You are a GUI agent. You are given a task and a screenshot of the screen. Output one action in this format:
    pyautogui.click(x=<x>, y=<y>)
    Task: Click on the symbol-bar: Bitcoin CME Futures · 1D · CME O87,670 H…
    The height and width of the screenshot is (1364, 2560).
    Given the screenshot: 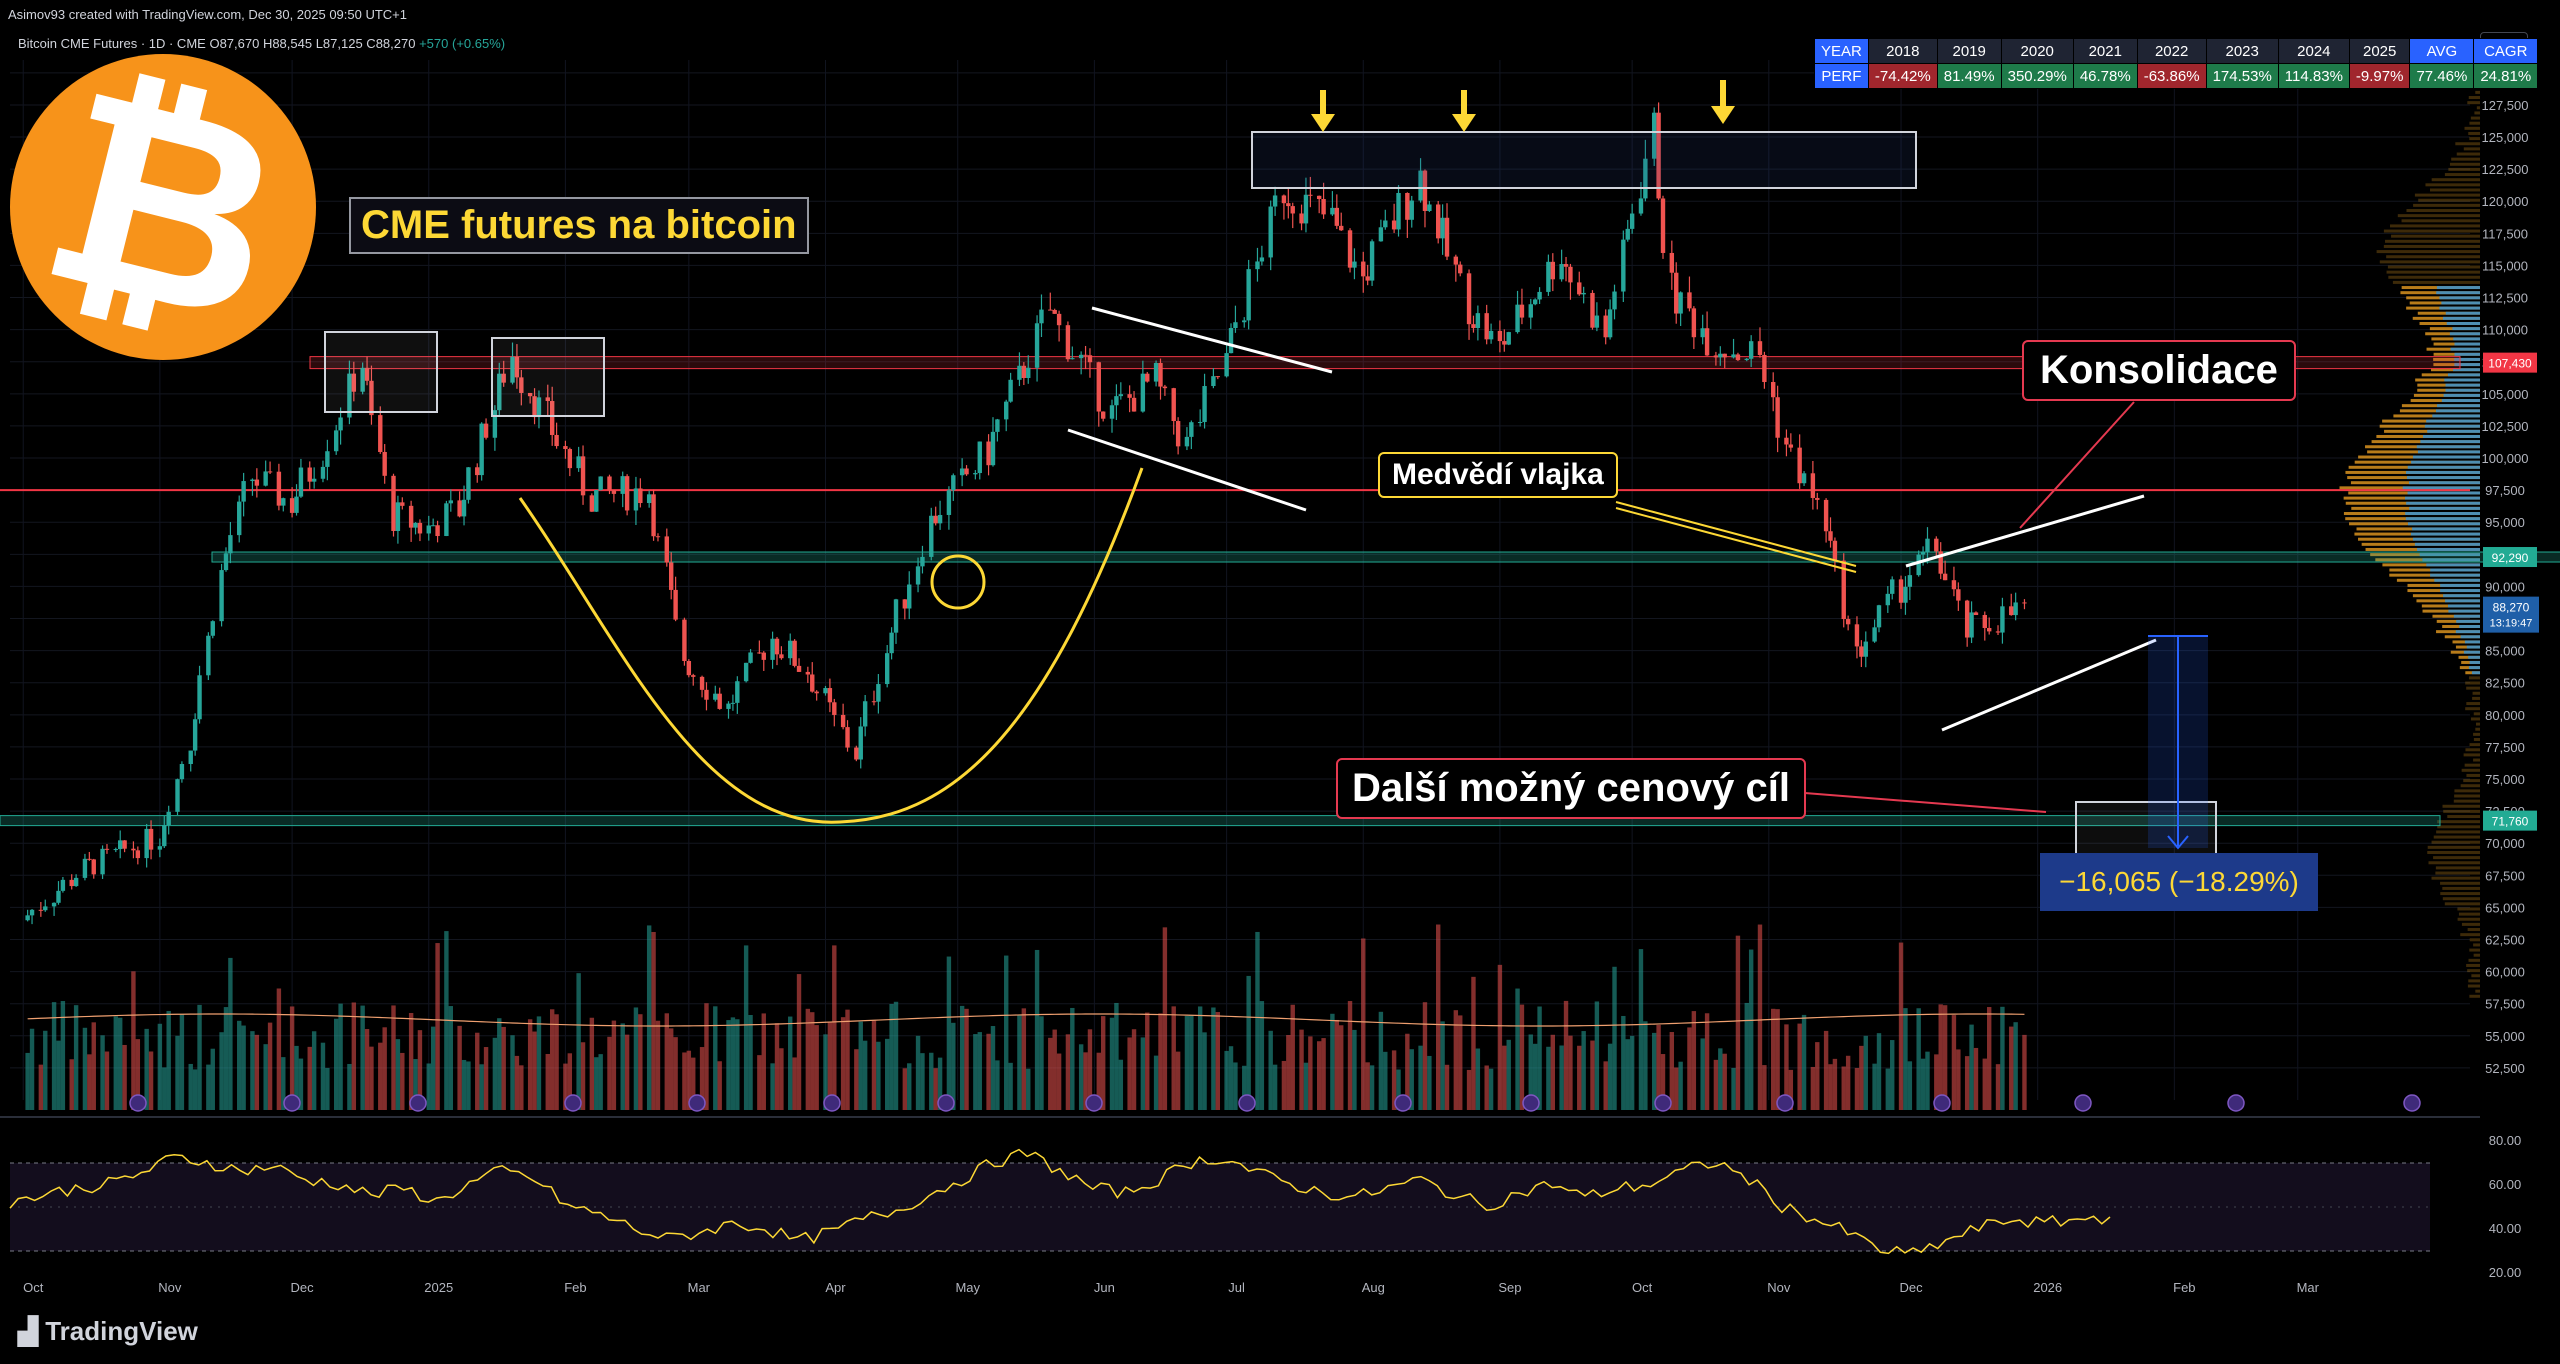 What is the action you would take?
    pyautogui.click(x=261, y=43)
    